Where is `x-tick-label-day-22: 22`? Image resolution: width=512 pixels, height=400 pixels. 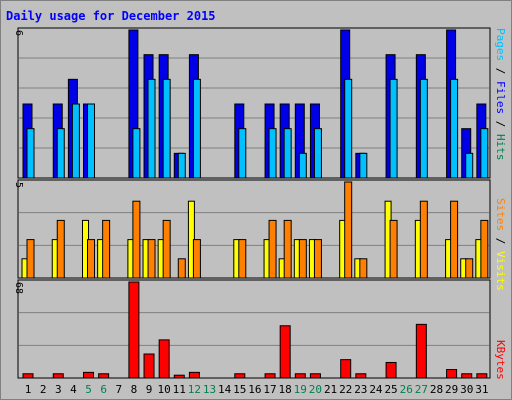 x-tick-label-day-22: 22 is located at coordinates (345, 389).